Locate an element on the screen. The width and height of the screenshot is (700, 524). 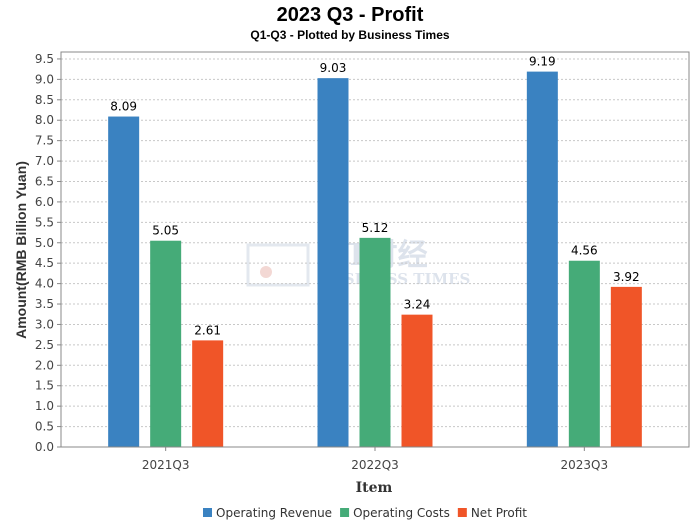
y-tick-label: 4.5 is located at coordinates (44, 263).